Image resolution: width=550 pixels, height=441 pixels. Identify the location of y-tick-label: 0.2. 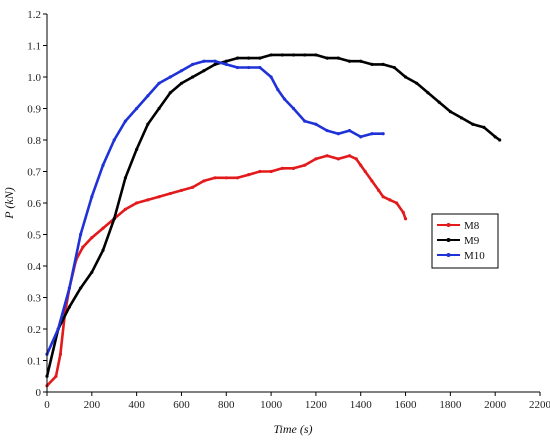
(34, 330).